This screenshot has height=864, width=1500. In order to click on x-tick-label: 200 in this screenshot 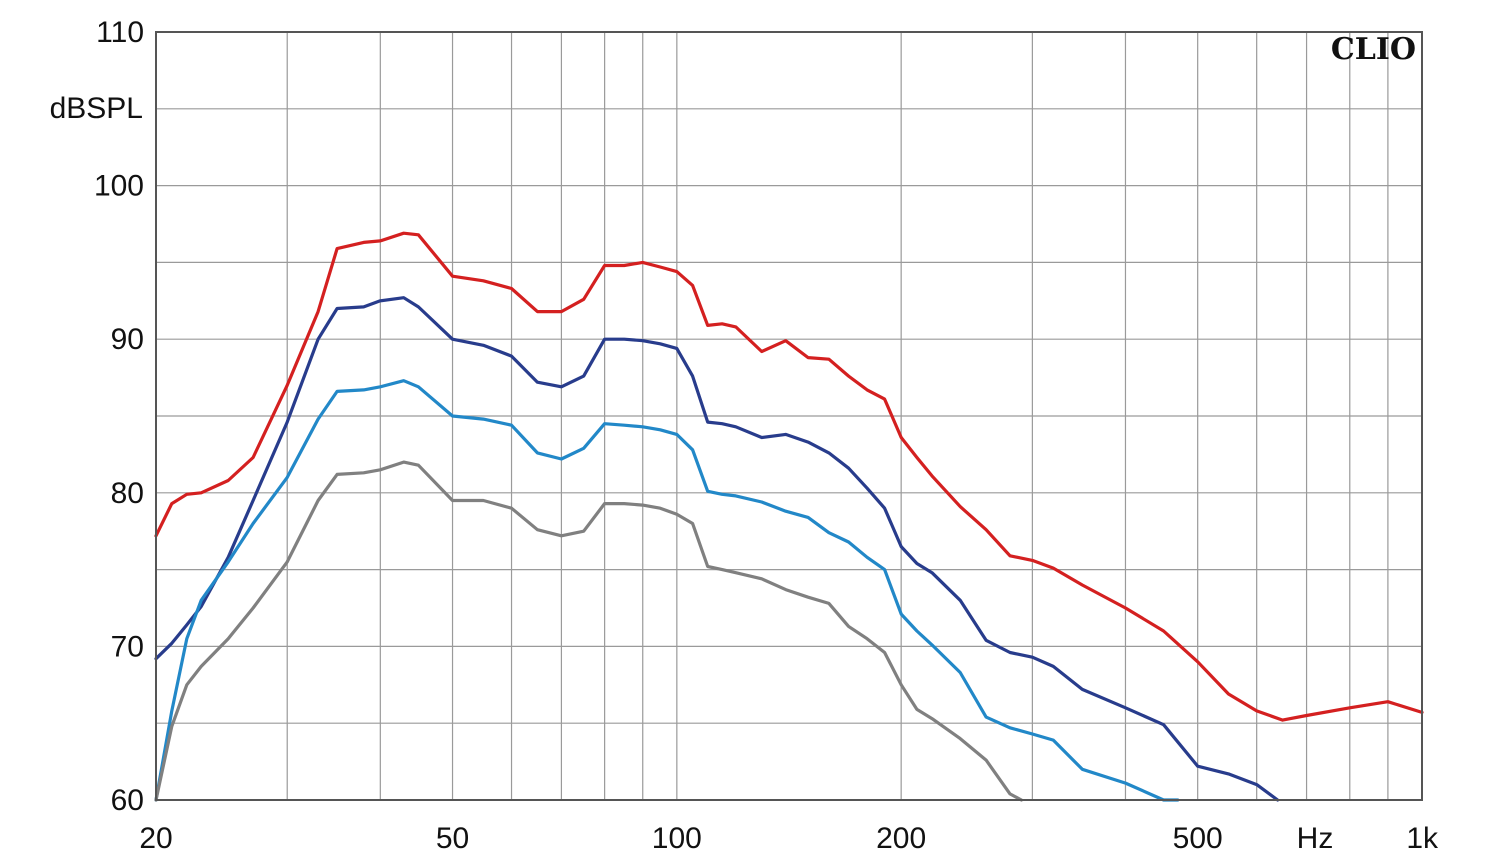, I will do `click(901, 838)`.